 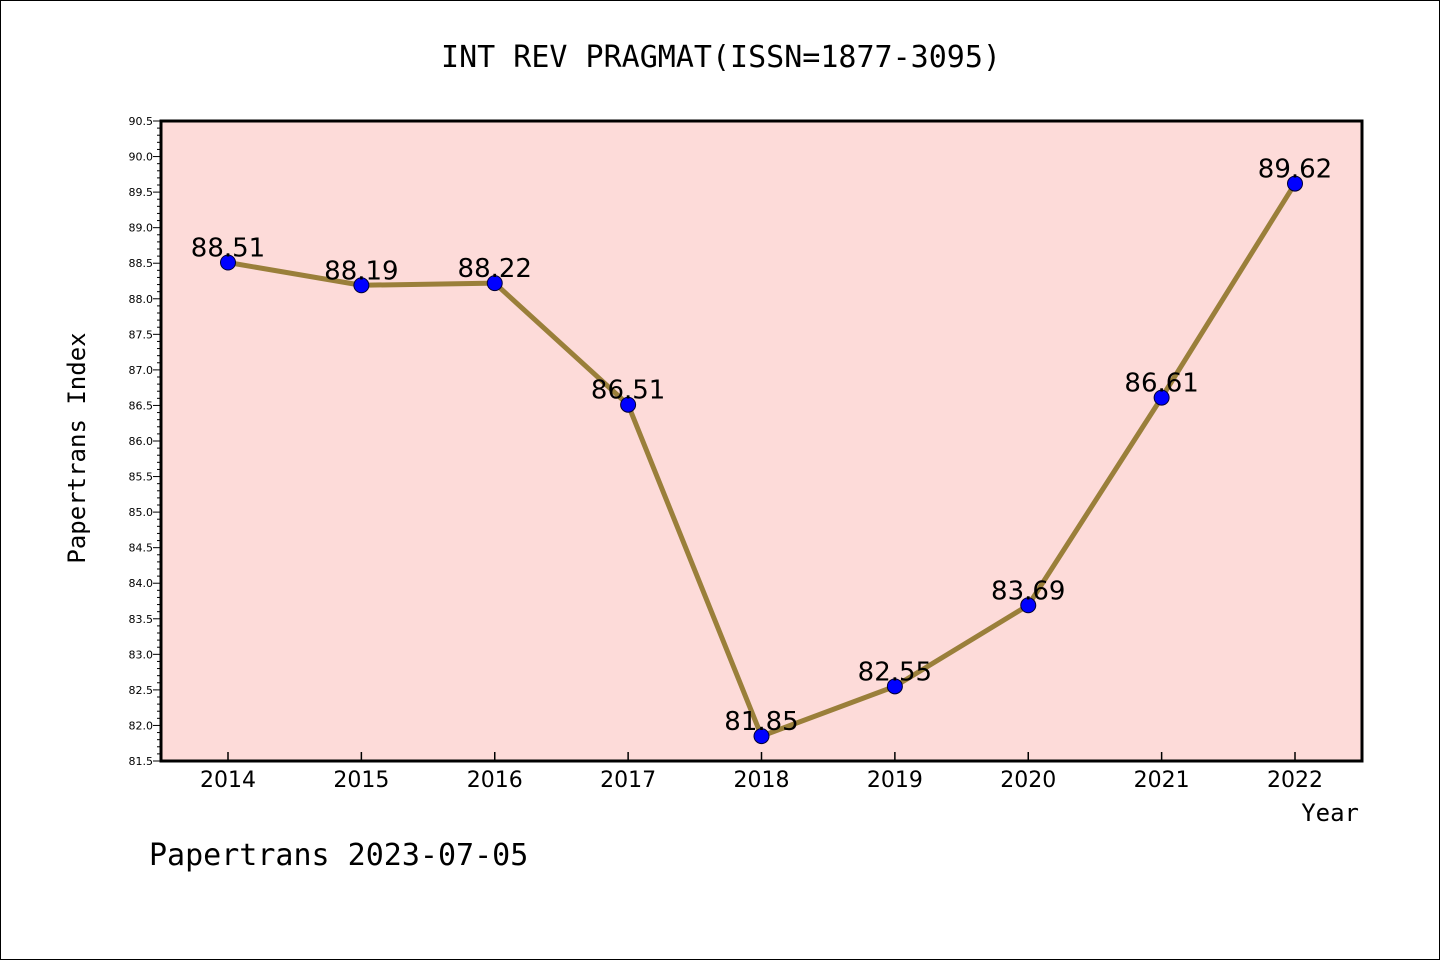 What do you see at coordinates (762, 780) in the screenshot?
I see `x-tick-label: 2018` at bounding box center [762, 780].